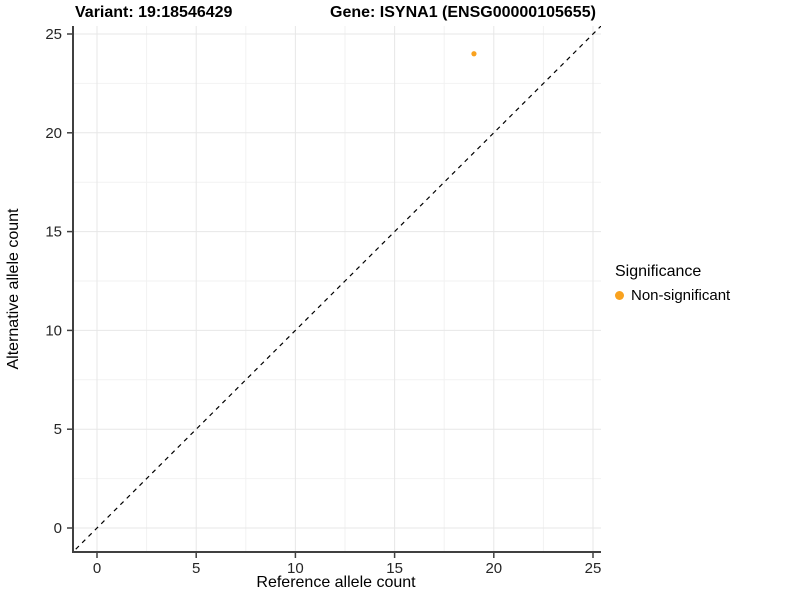 This screenshot has height=600, width=800. Describe the element at coordinates (672, 283) in the screenshot. I see `legend: Significance Non-significant` at that location.